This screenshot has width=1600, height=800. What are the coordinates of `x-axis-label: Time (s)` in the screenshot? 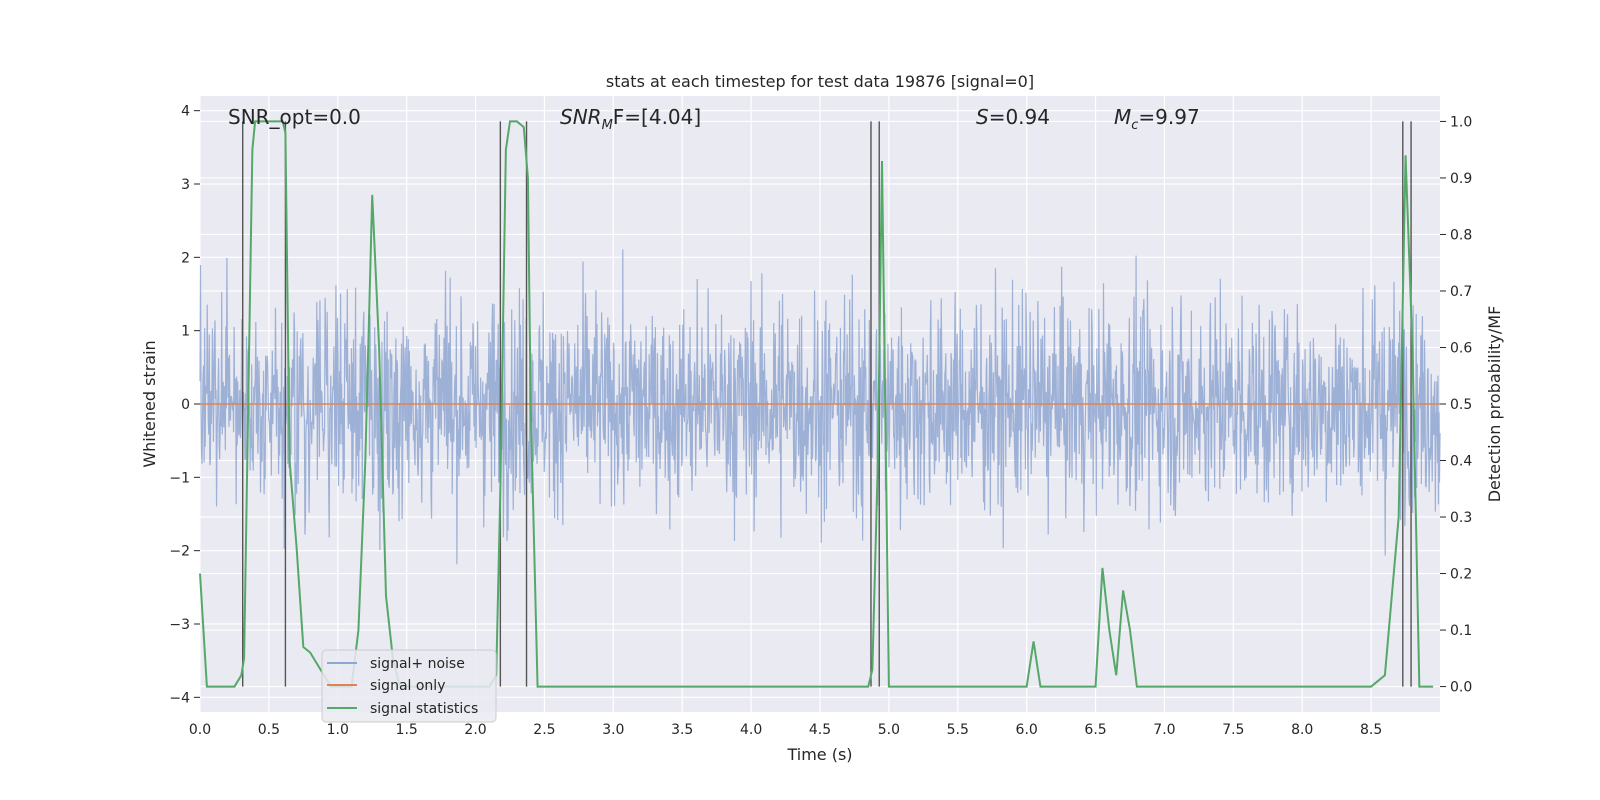 It's located at (819, 754).